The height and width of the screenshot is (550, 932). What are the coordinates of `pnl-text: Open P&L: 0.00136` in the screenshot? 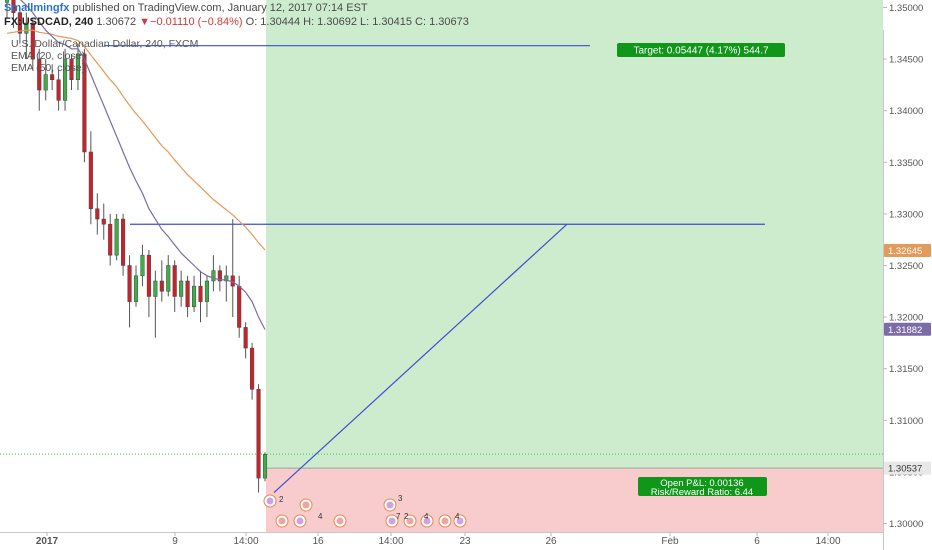 It's located at (701, 483).